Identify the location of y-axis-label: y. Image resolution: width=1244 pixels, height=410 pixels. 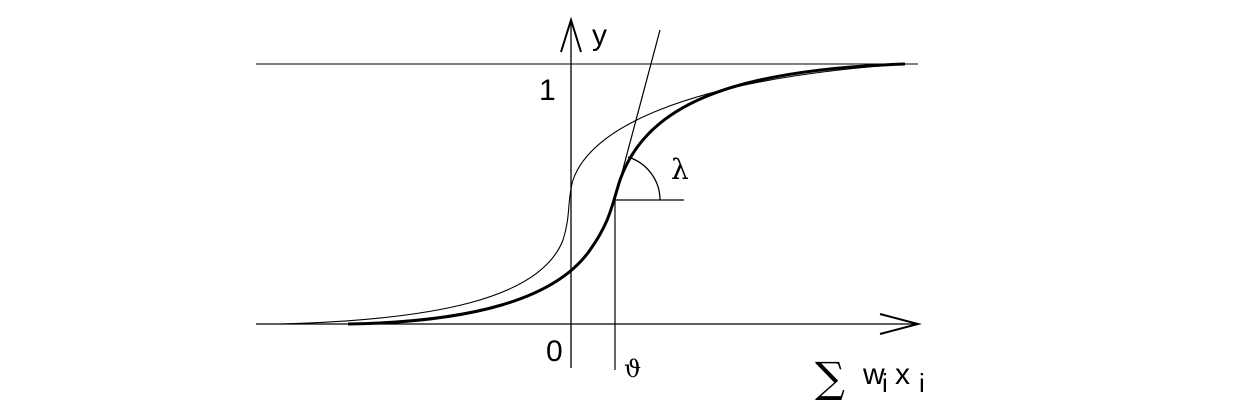
(599, 35).